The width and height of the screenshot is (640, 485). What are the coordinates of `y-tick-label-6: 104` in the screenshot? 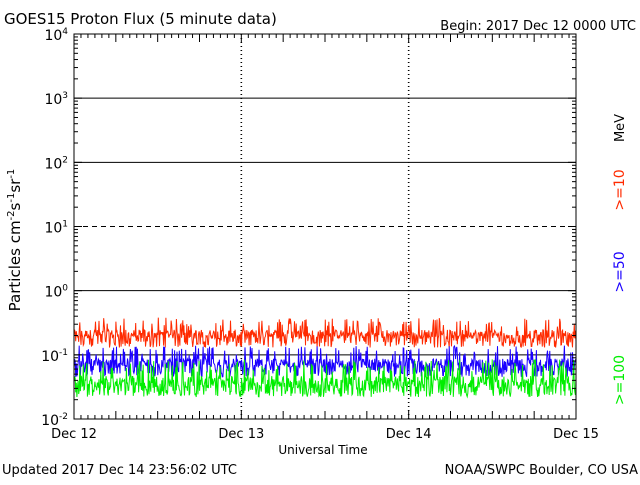 It's located at (56, 35).